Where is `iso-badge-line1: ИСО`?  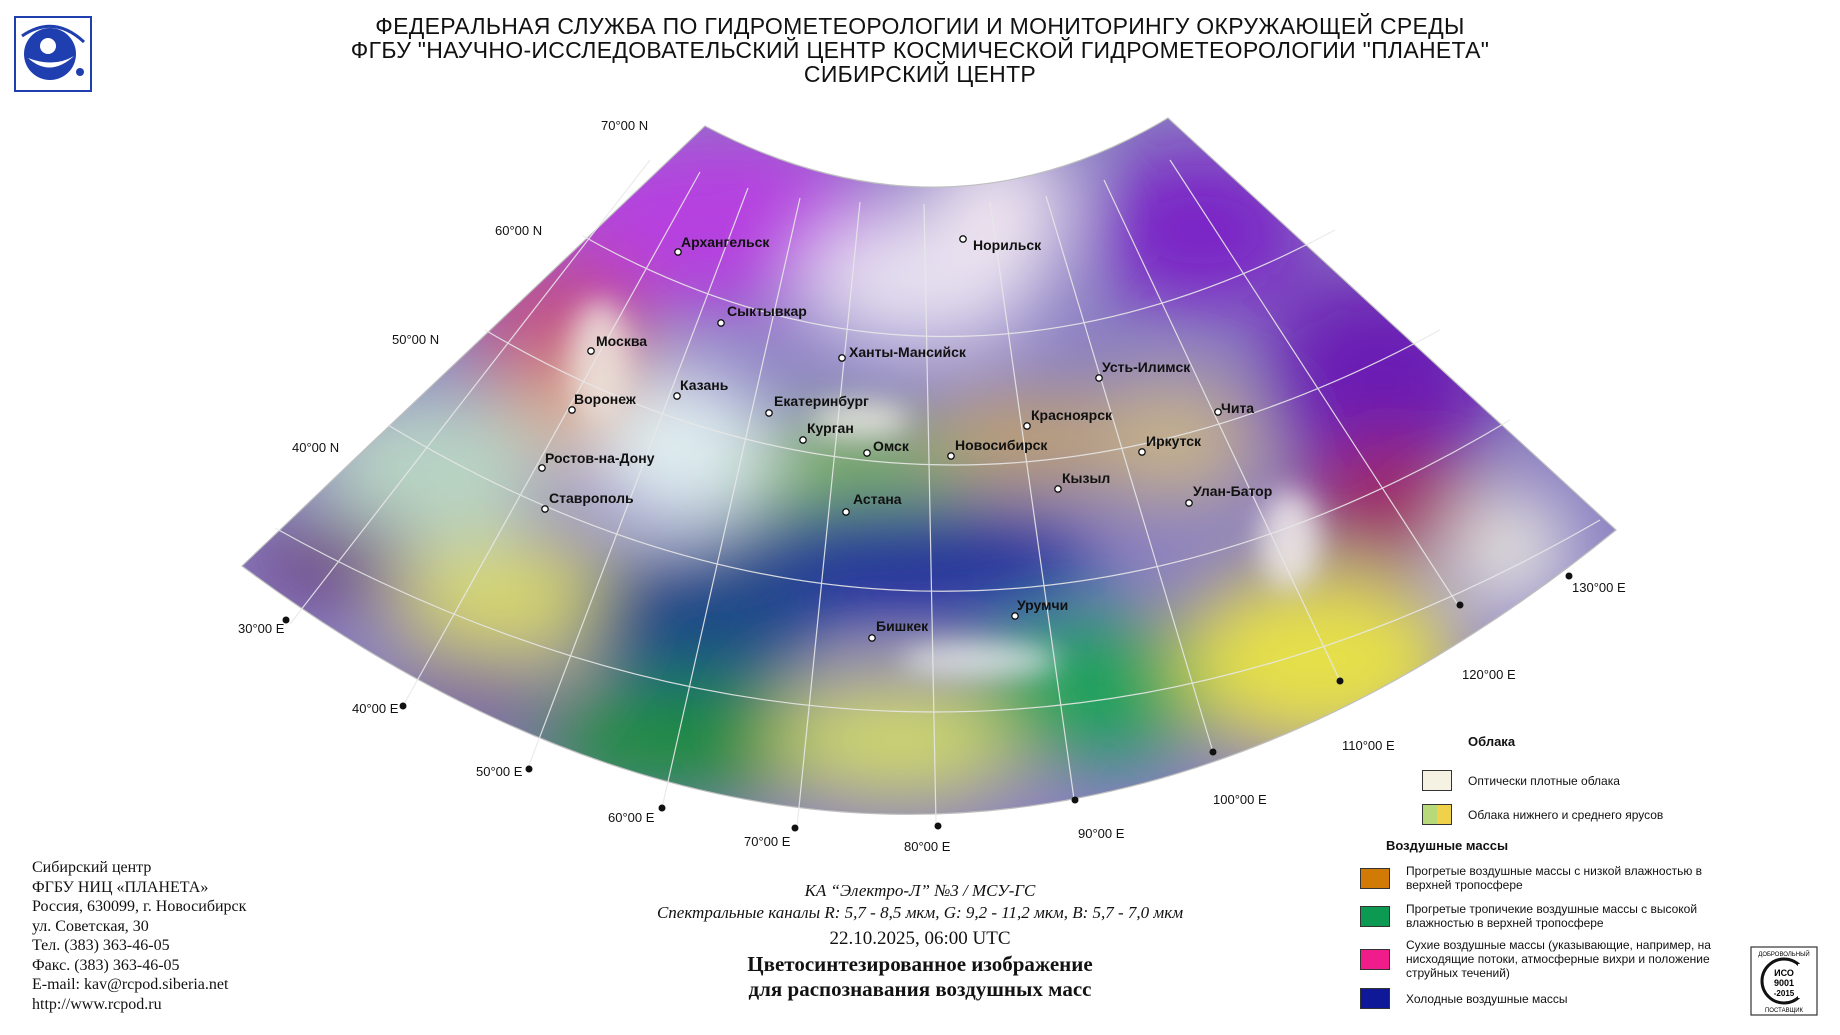
iso-badge-line1: ИСО is located at coordinates (1784, 973).